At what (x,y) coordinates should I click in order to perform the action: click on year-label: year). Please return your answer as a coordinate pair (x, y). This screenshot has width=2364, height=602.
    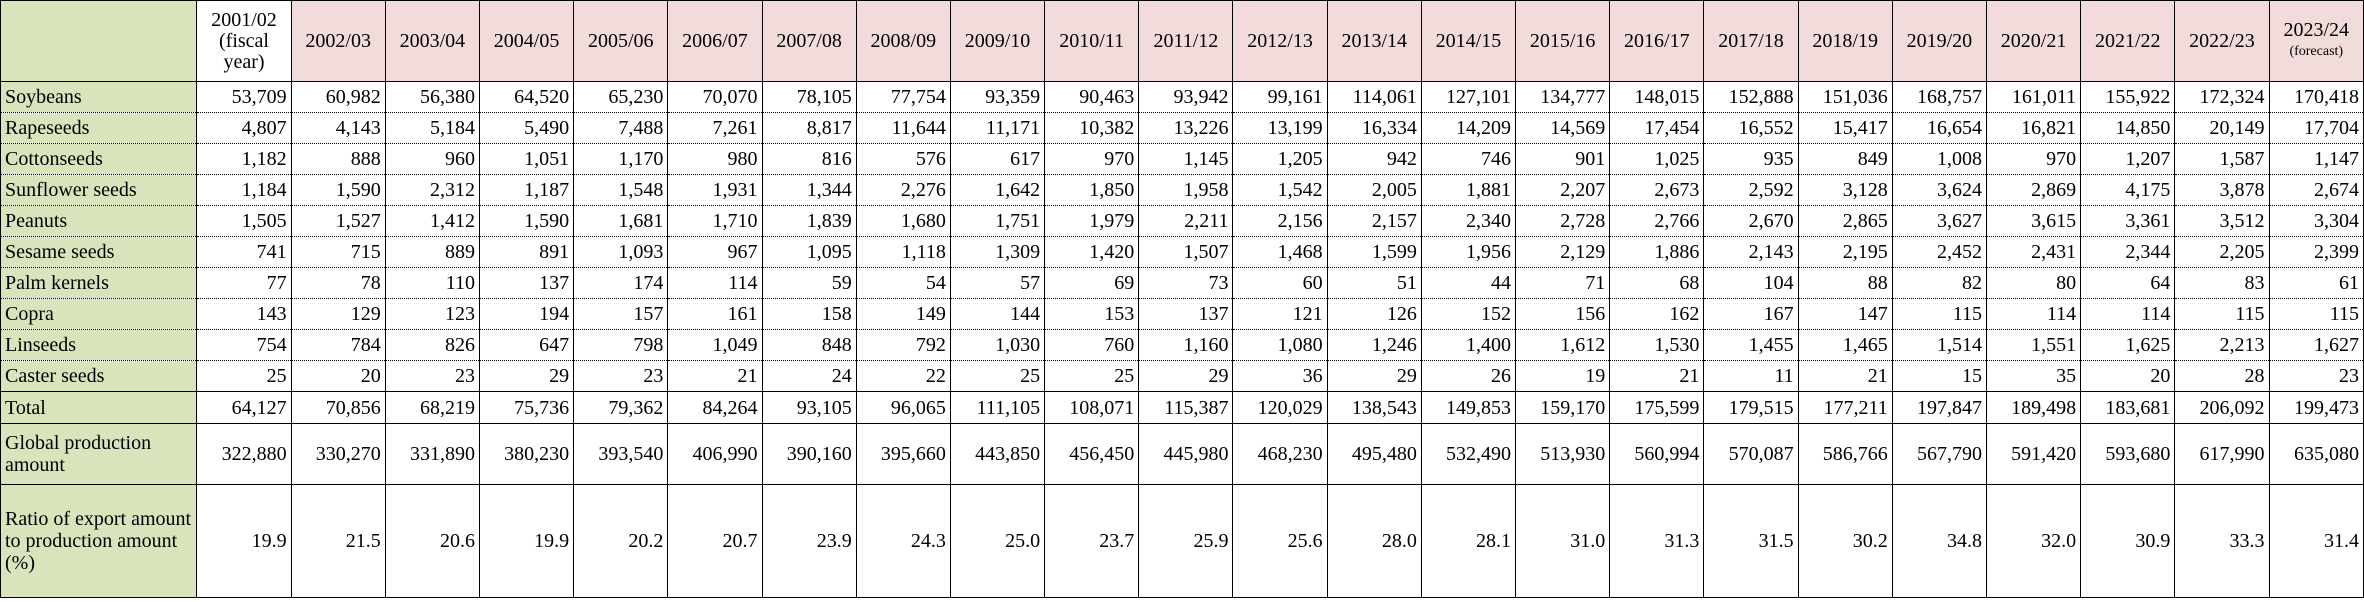
    Looking at the image, I should click on (244, 61).